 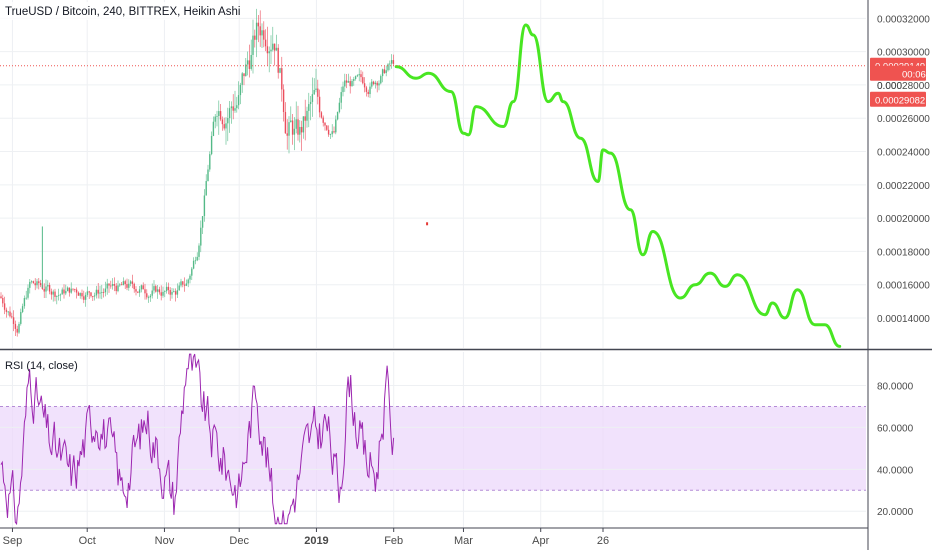 What do you see at coordinates (316, 541) in the screenshot?
I see `time-axis-label: 2019` at bounding box center [316, 541].